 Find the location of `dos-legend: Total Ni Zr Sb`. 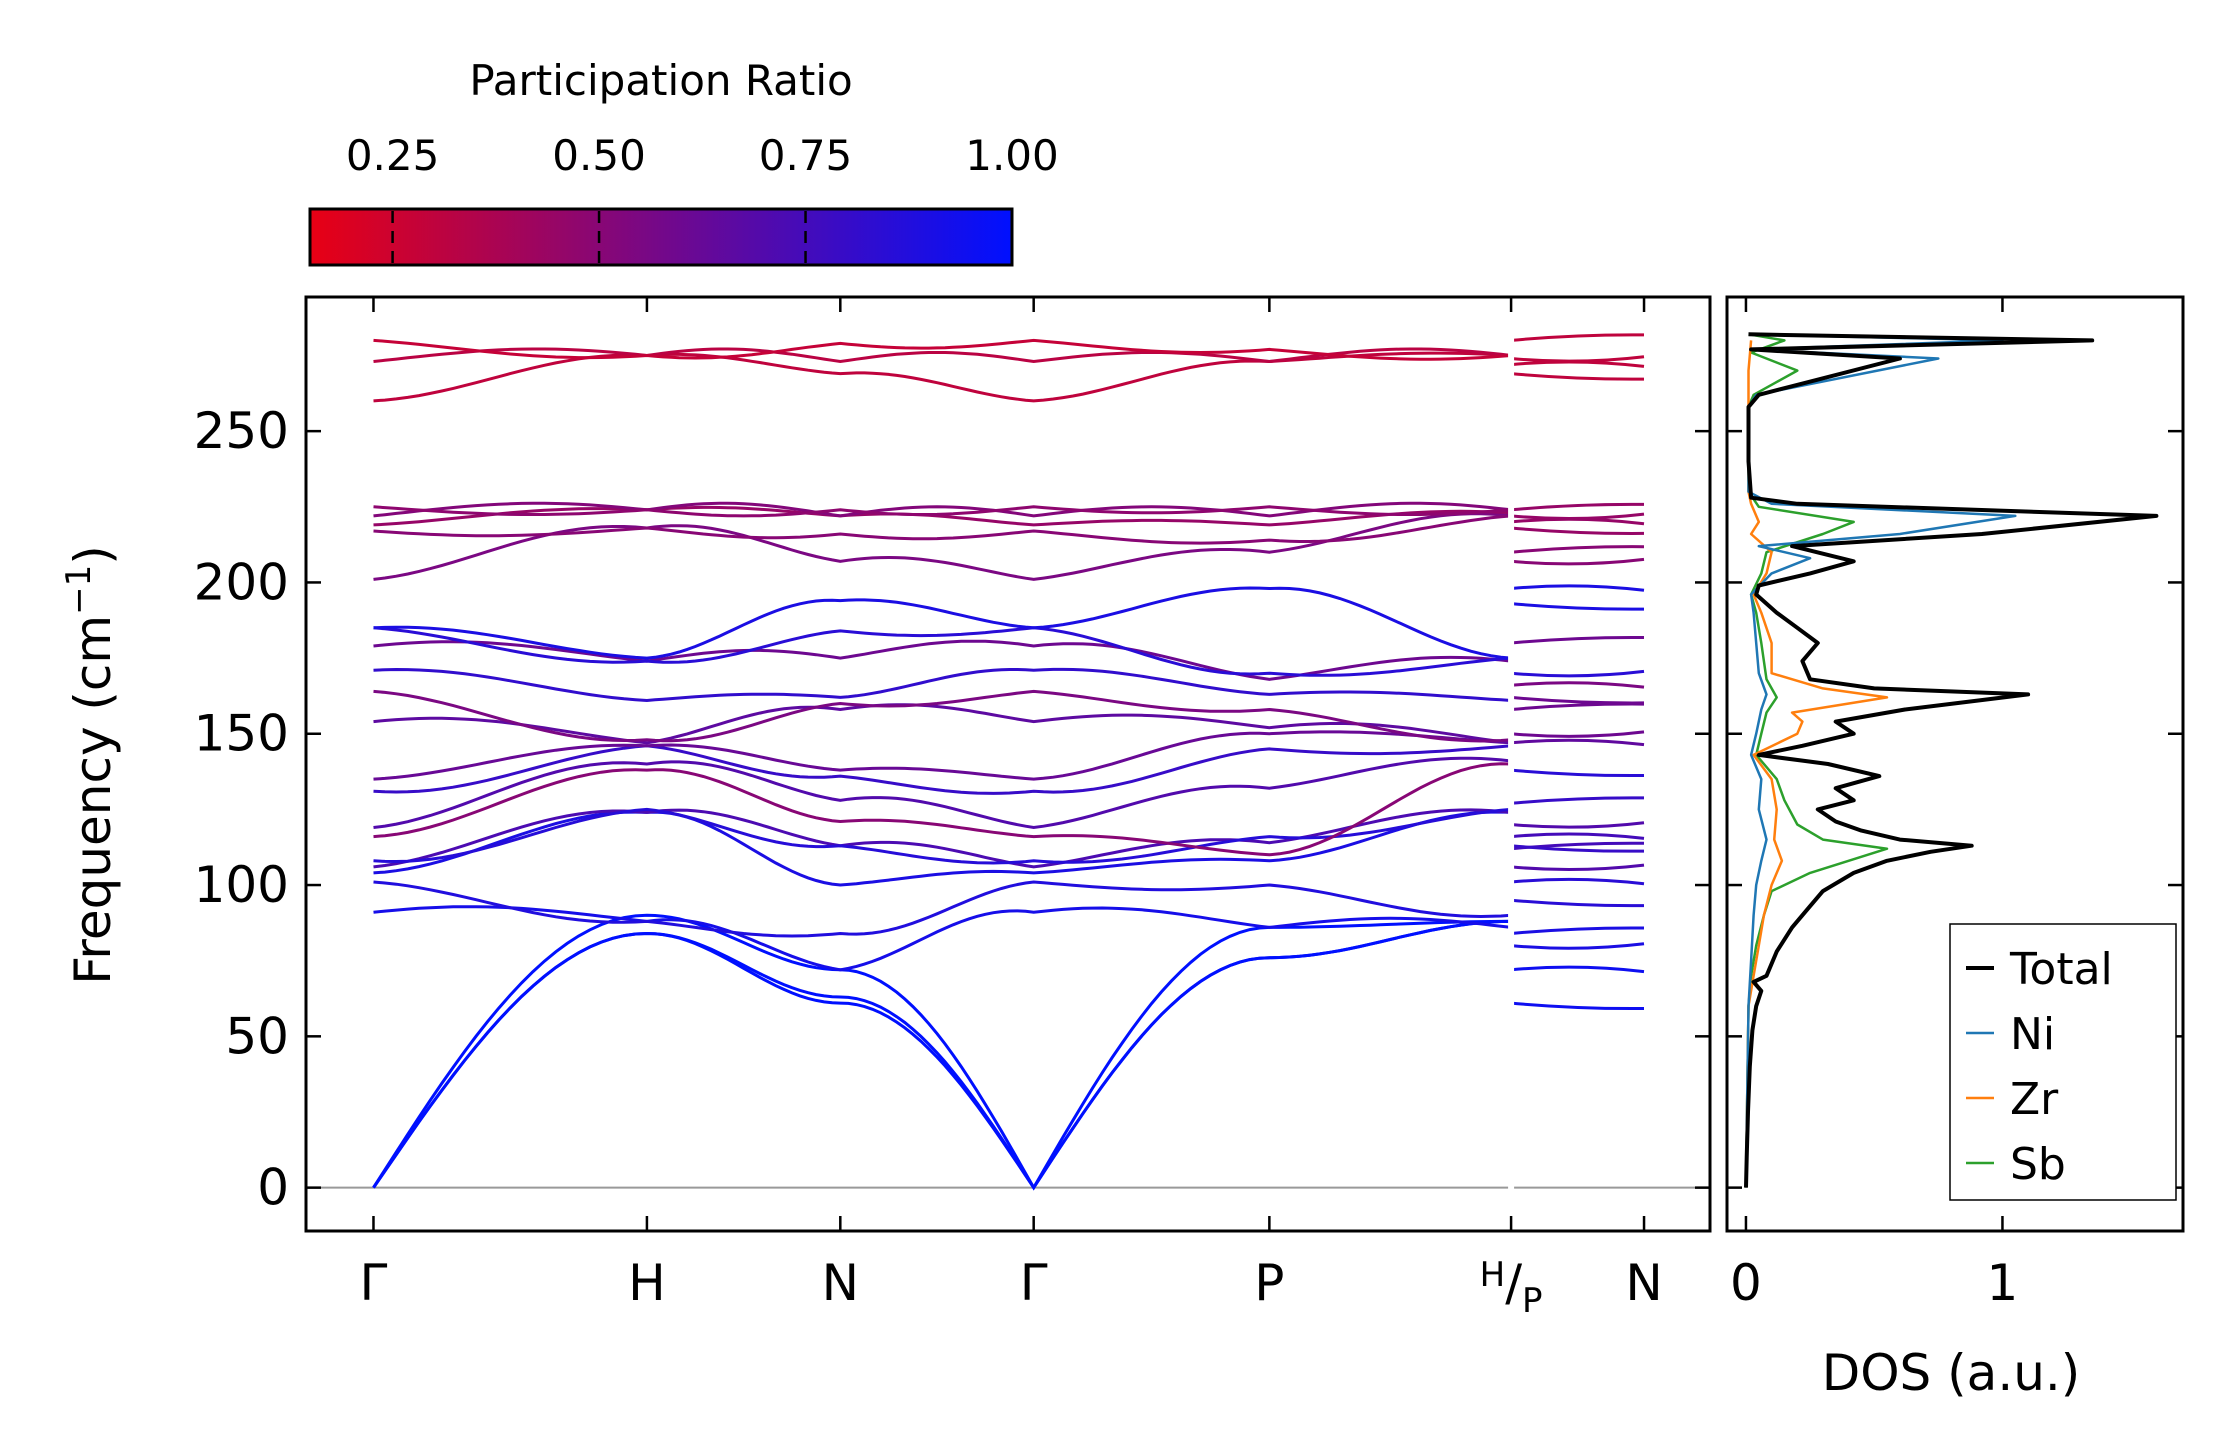

dos-legend: Total Ni Zr Sb is located at coordinates (2063, 1062).